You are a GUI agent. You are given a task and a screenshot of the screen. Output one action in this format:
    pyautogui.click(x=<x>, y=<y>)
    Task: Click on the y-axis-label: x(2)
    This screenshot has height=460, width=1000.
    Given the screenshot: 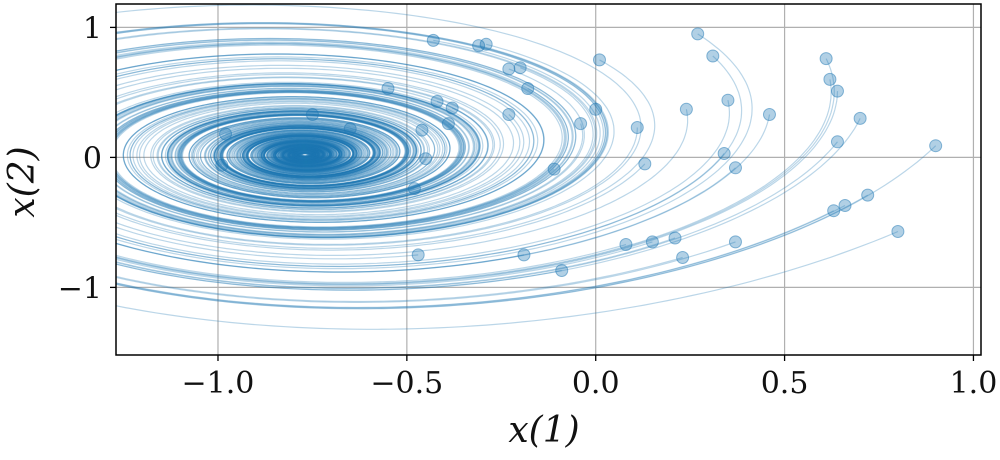 What is the action you would take?
    pyautogui.click(x=22, y=181)
    